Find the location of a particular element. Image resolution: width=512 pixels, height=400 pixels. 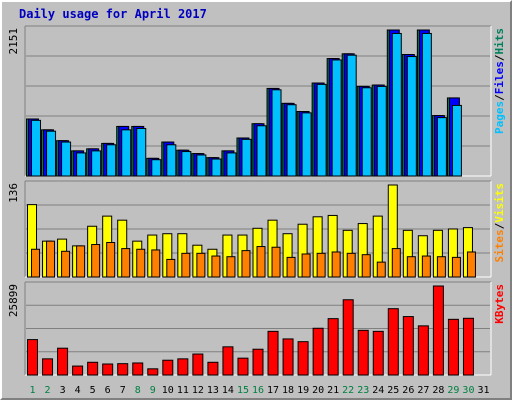

legend-hits: Hits is located at coordinates (499, 41).